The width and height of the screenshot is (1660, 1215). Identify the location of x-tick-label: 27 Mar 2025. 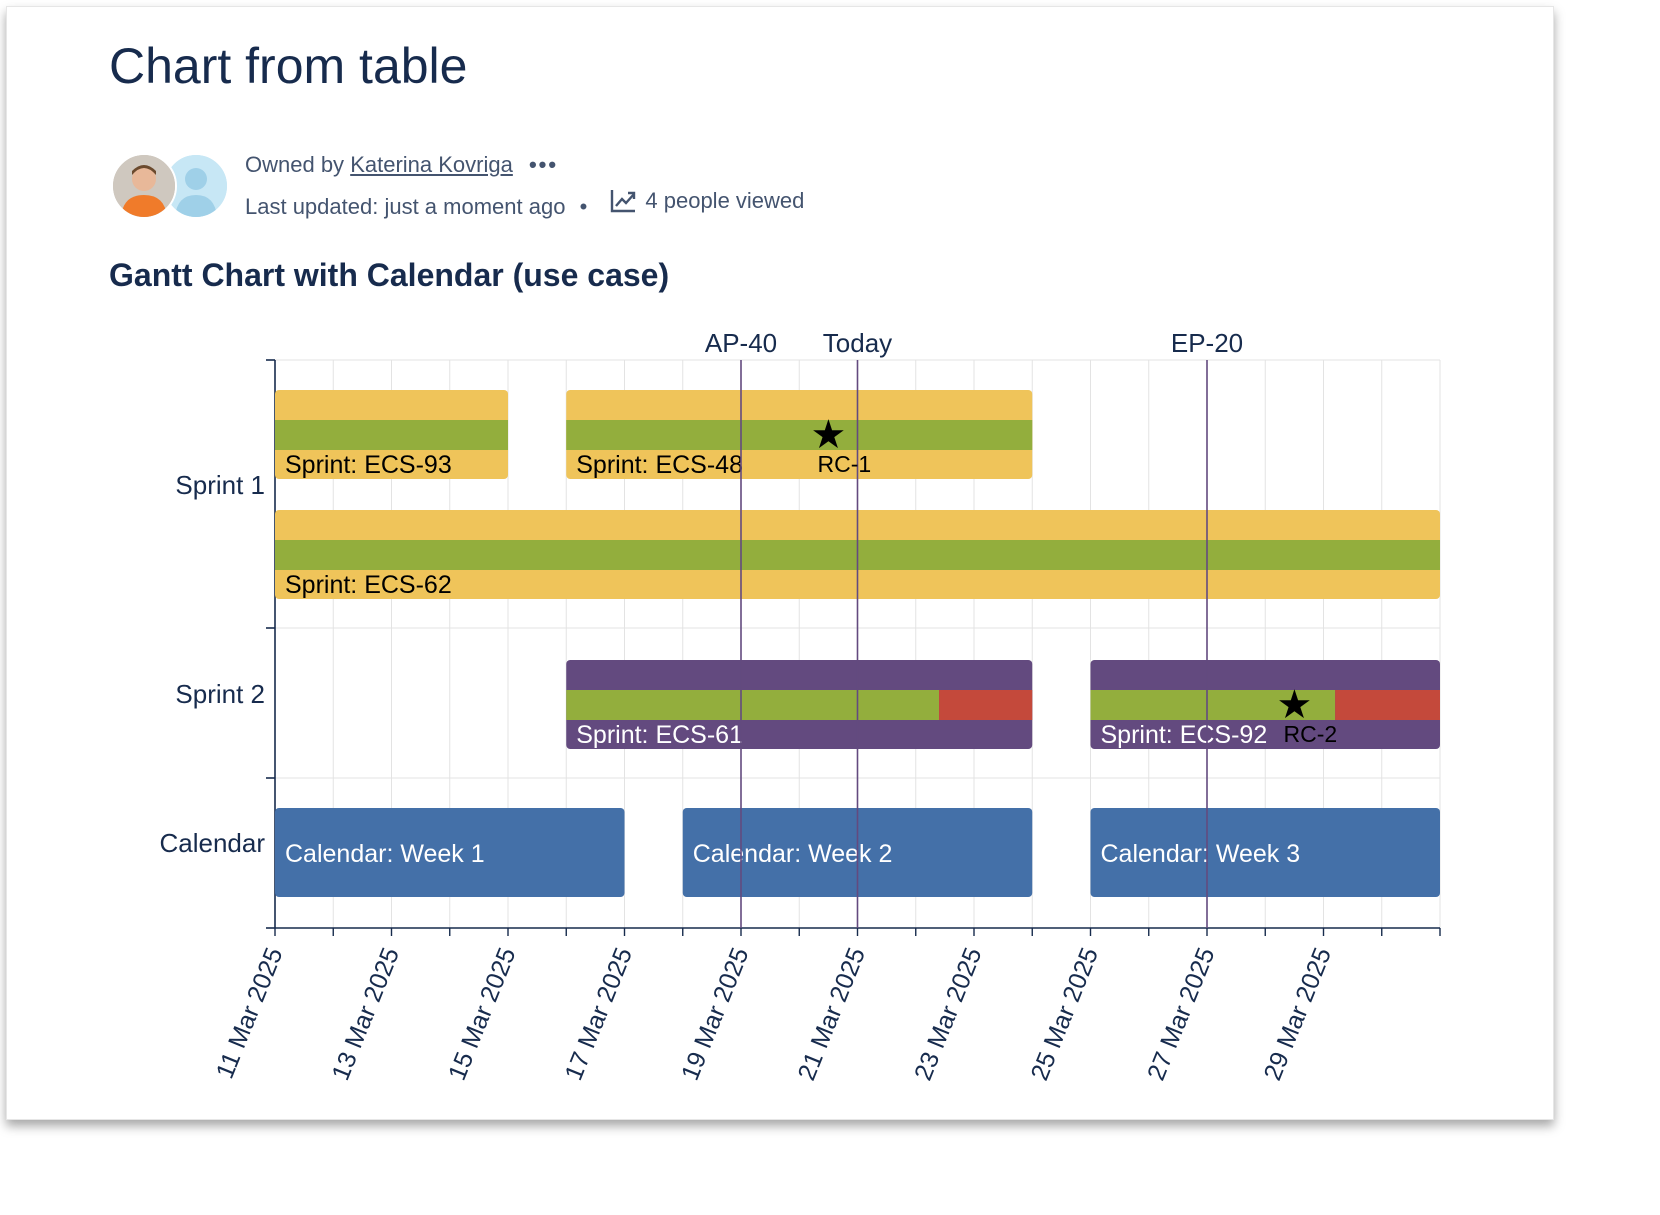
(1181, 1014).